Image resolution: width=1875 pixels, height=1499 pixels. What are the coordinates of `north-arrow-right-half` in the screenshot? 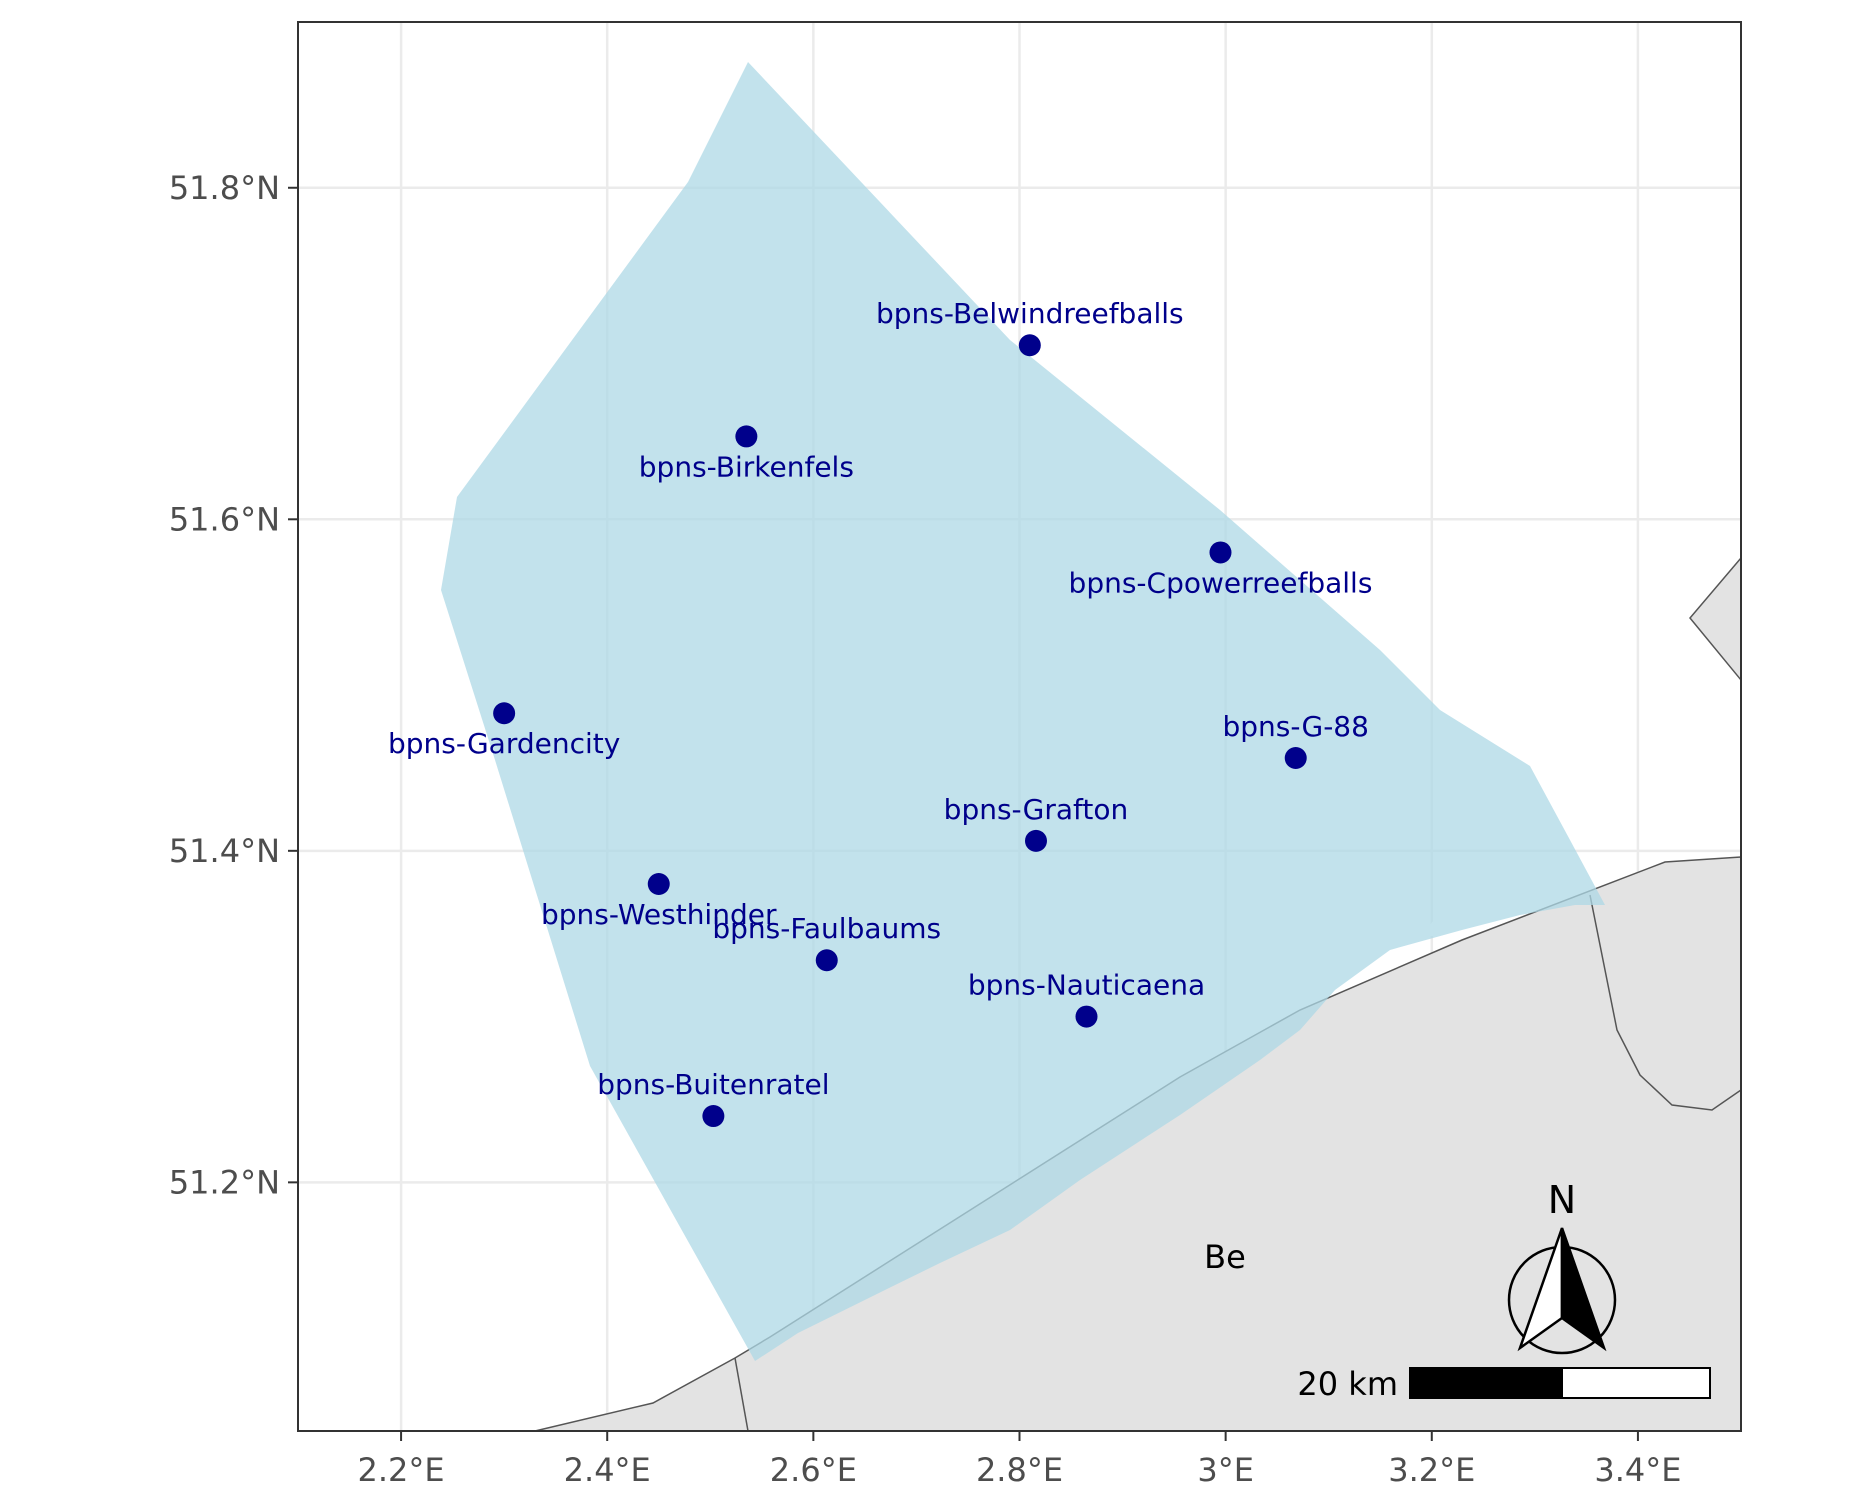 It's located at (1583, 1289).